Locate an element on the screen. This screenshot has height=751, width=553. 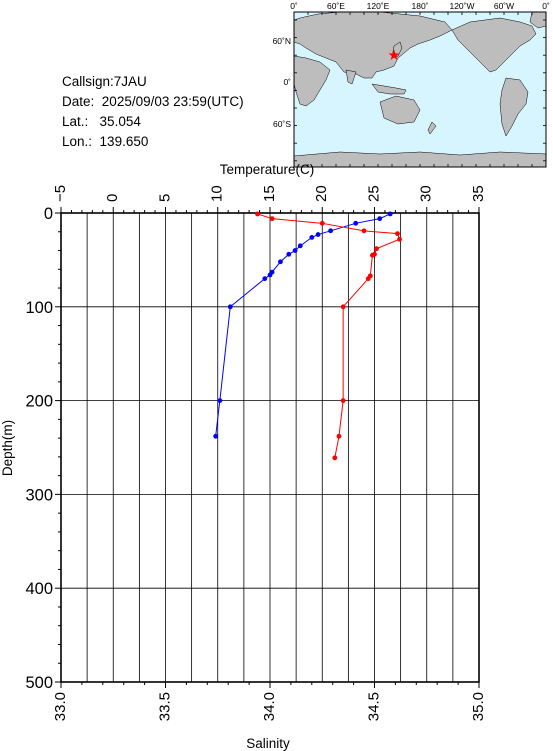
australia-land is located at coordinates (400, 110).